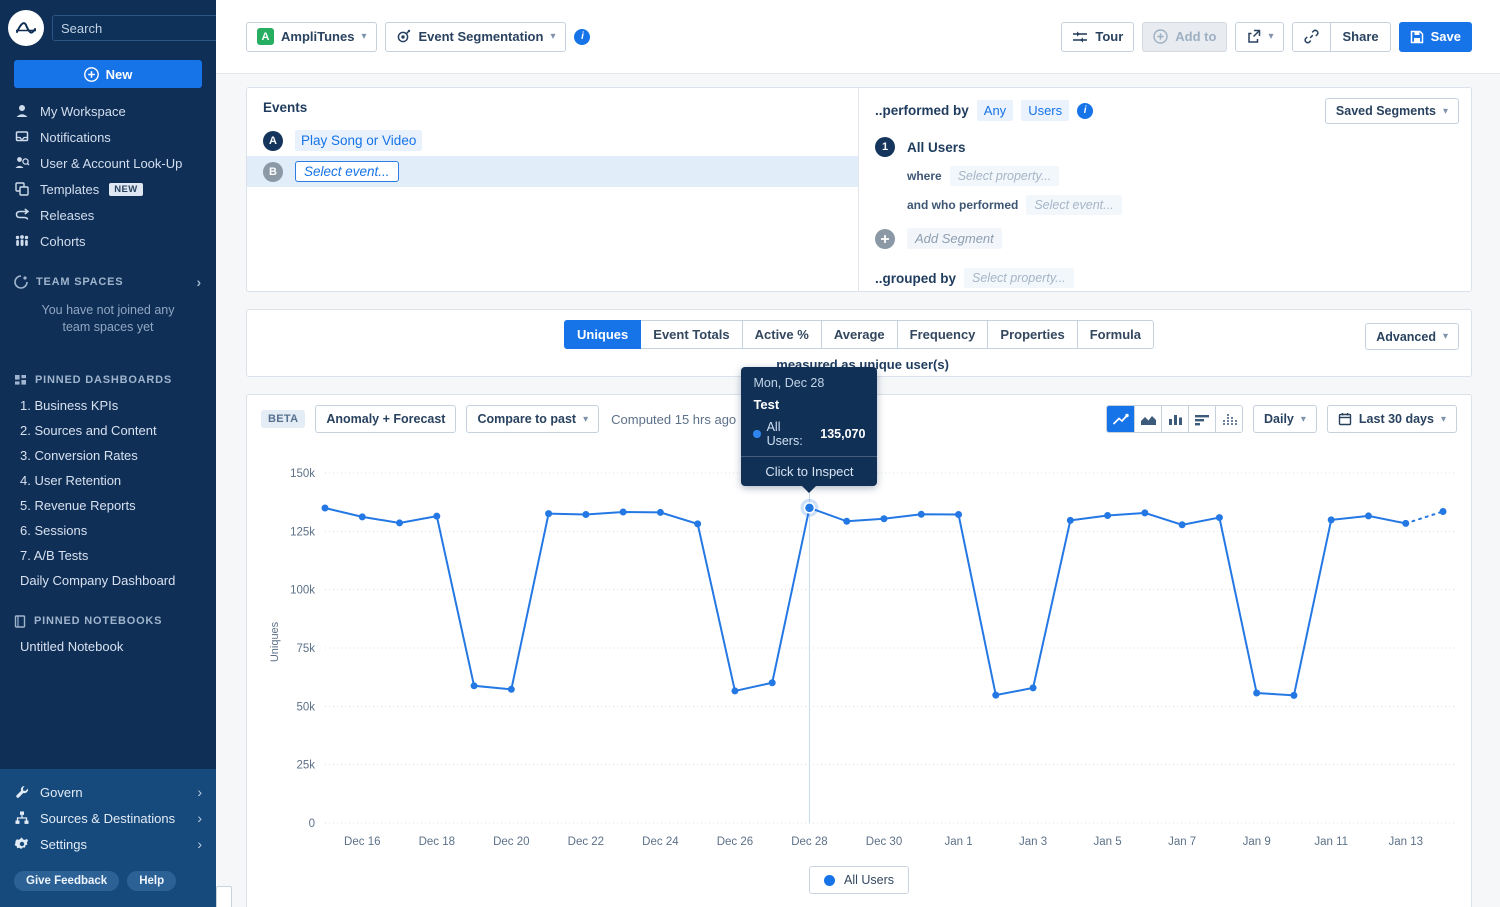  What do you see at coordinates (784, 433) in the screenshot?
I see `tooltip-series-label: All Users:` at bounding box center [784, 433].